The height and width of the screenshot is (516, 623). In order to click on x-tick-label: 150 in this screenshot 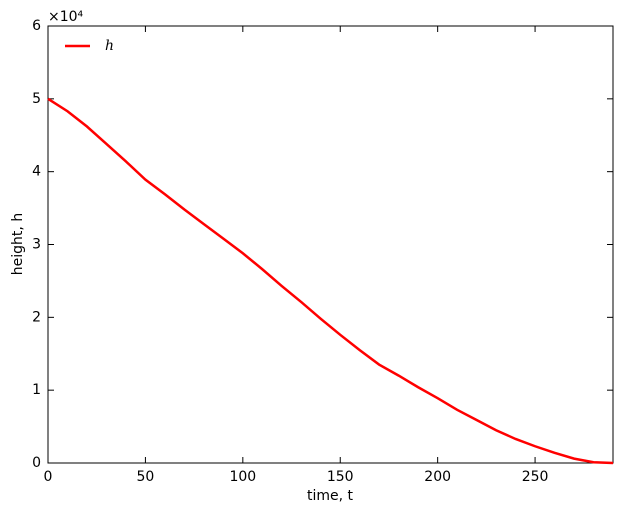, I will do `click(340, 477)`.